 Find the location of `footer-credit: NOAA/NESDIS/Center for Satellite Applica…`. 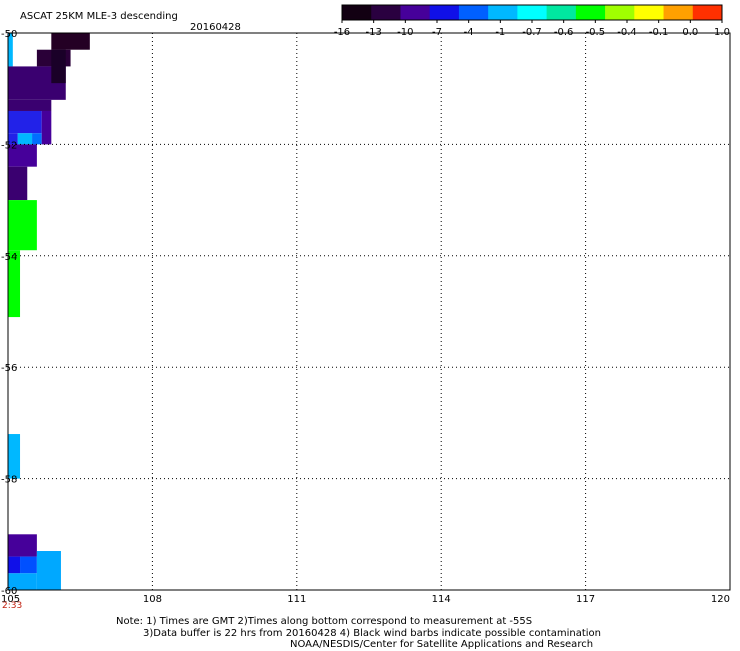

footer-credit: NOAA/NESDIS/Center for Satellite Applica… is located at coordinates (442, 644).